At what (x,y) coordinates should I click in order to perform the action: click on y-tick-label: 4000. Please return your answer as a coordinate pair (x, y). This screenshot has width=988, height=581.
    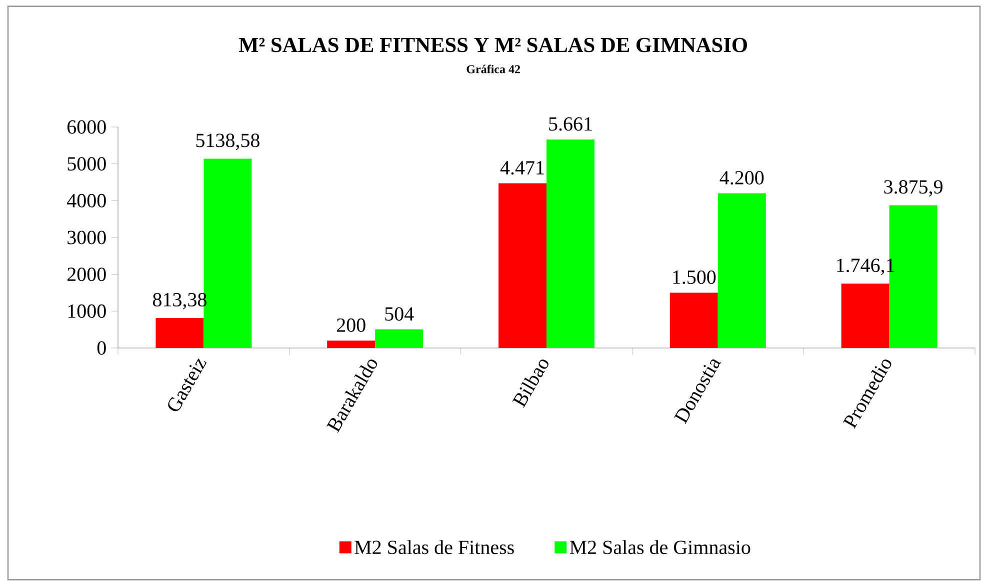
    Looking at the image, I should click on (86, 201).